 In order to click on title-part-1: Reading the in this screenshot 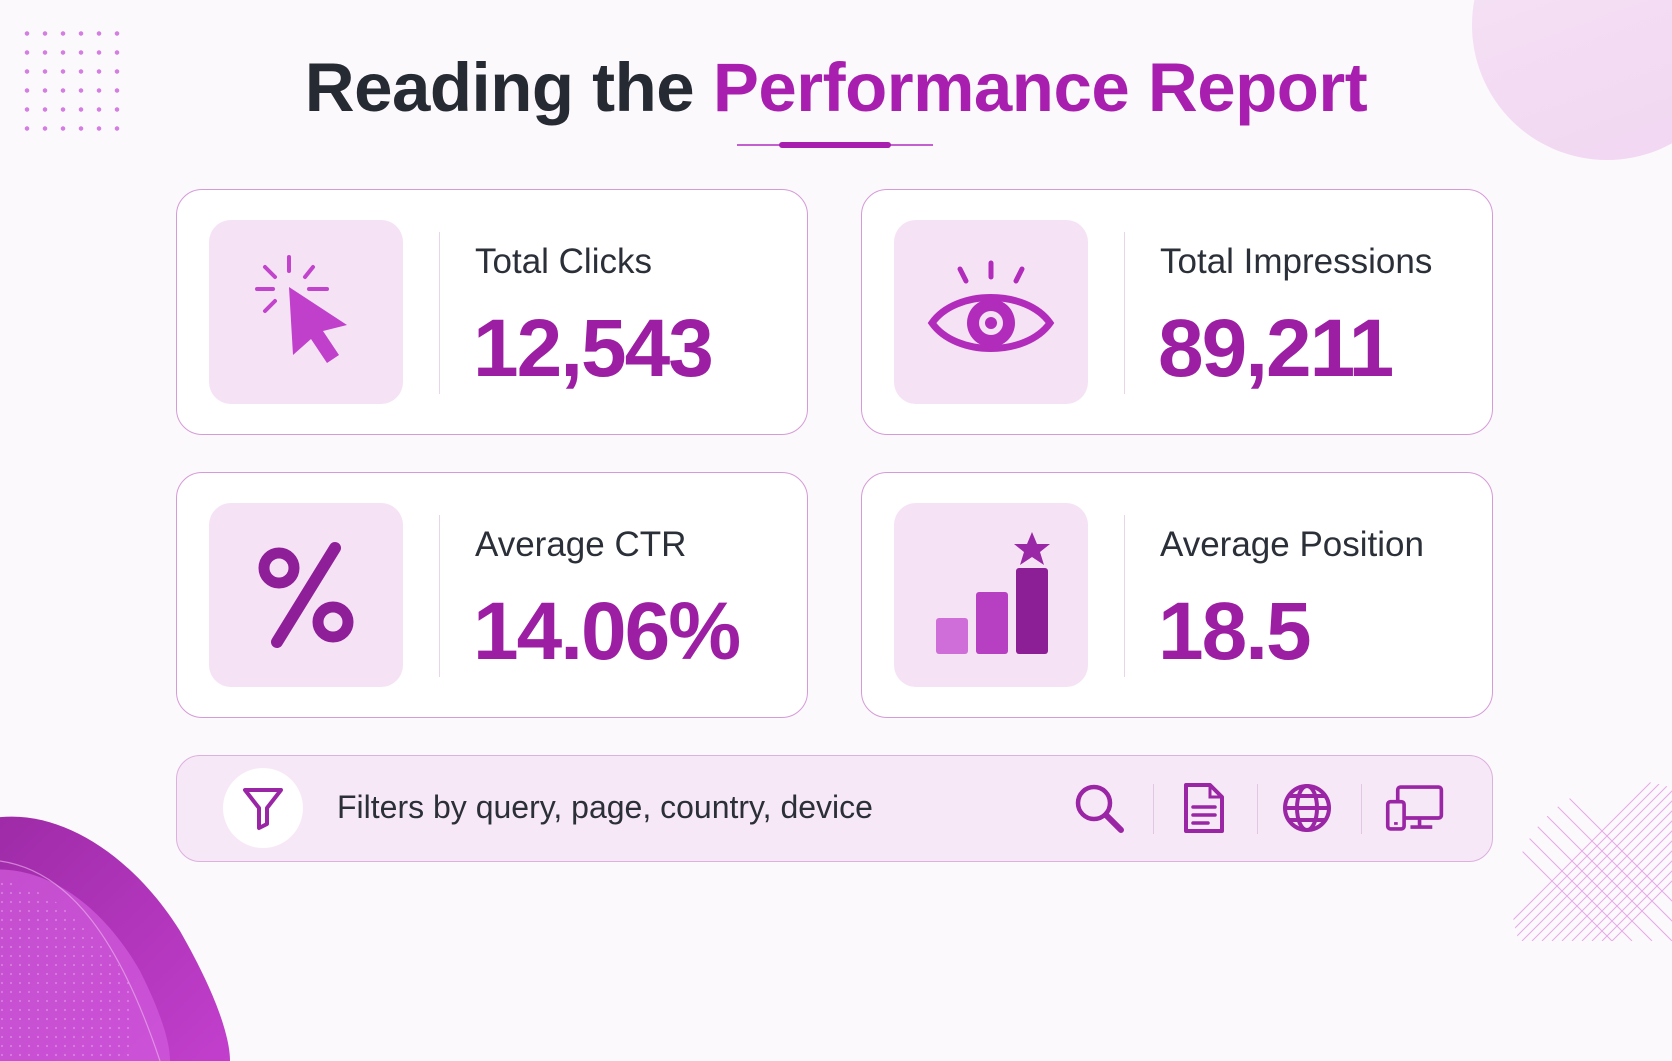, I will do `click(499, 87)`.